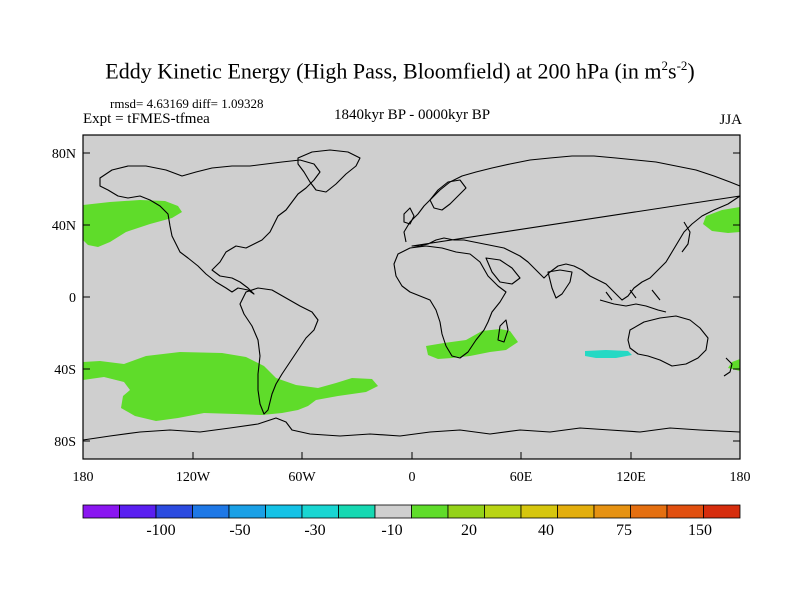 Image resolution: width=800 pixels, height=600 pixels. I want to click on colorbar-label-minus50: -50, so click(239, 530).